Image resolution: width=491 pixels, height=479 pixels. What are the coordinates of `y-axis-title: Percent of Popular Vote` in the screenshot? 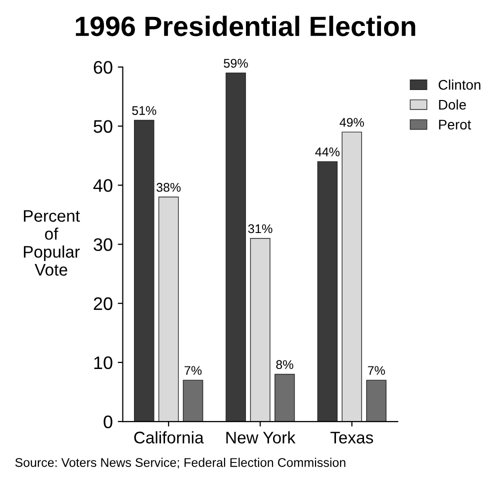 It's located at (52, 243).